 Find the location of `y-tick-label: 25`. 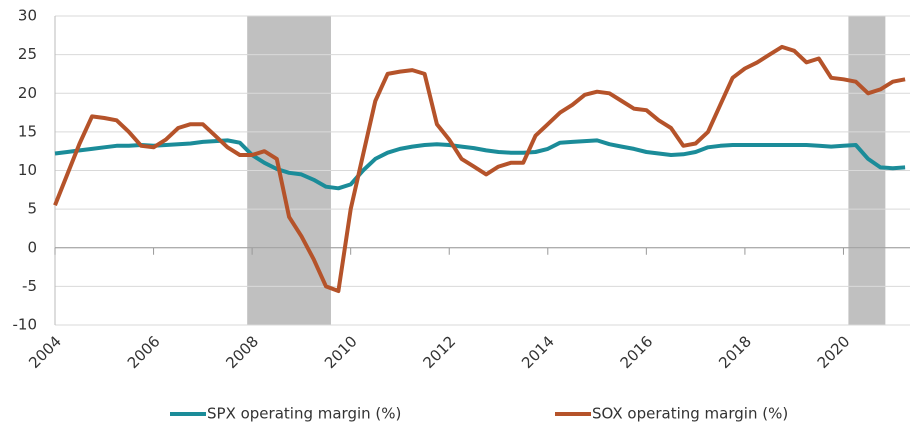

y-tick-label: 25 is located at coordinates (27, 54).